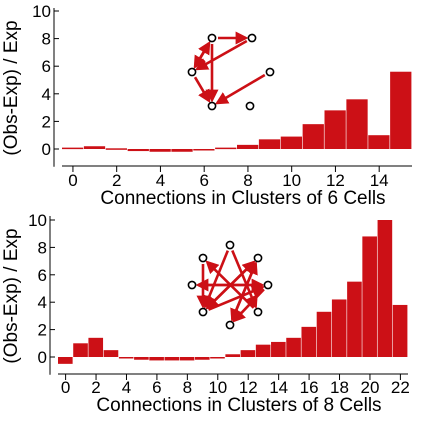 This screenshot has width=427, height=435. Describe the element at coordinates (46, 39) in the screenshot. I see `y-tick-label: 8` at that location.